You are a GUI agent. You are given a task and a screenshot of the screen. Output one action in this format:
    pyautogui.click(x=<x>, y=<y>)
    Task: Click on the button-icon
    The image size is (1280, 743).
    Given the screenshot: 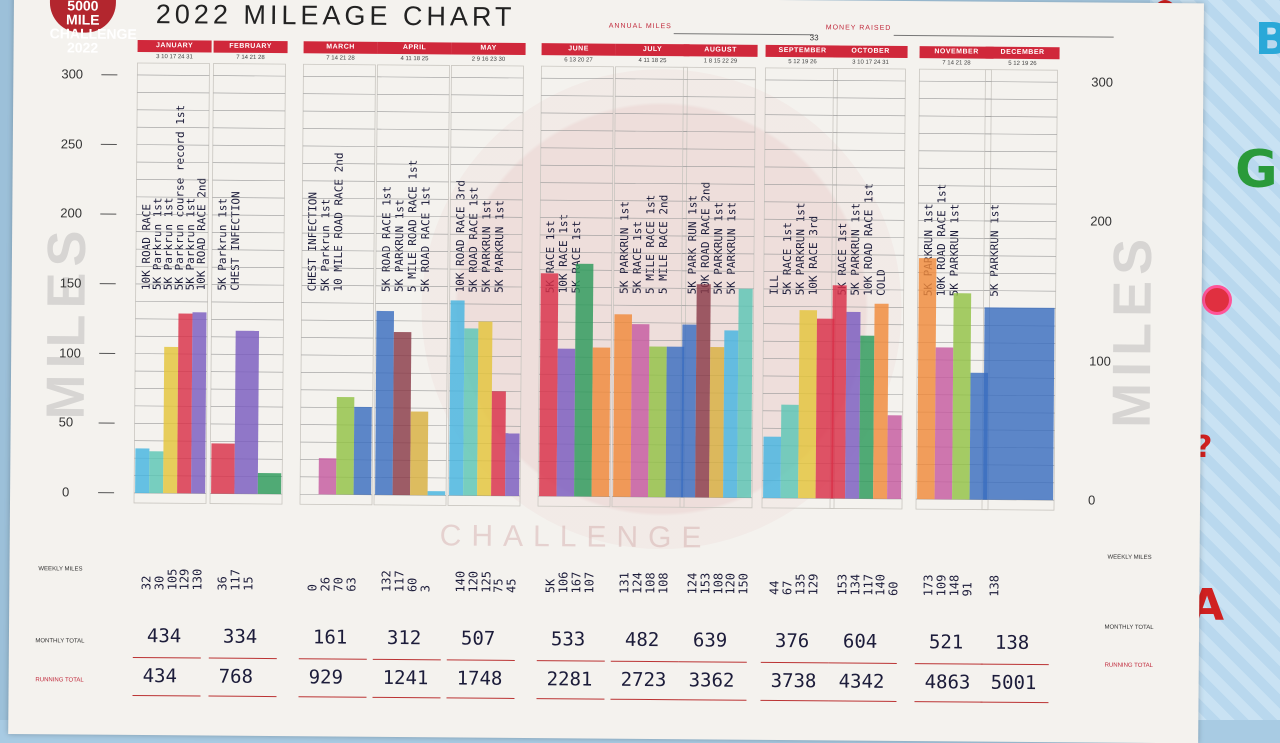 What is the action you would take?
    pyautogui.click(x=1217, y=300)
    